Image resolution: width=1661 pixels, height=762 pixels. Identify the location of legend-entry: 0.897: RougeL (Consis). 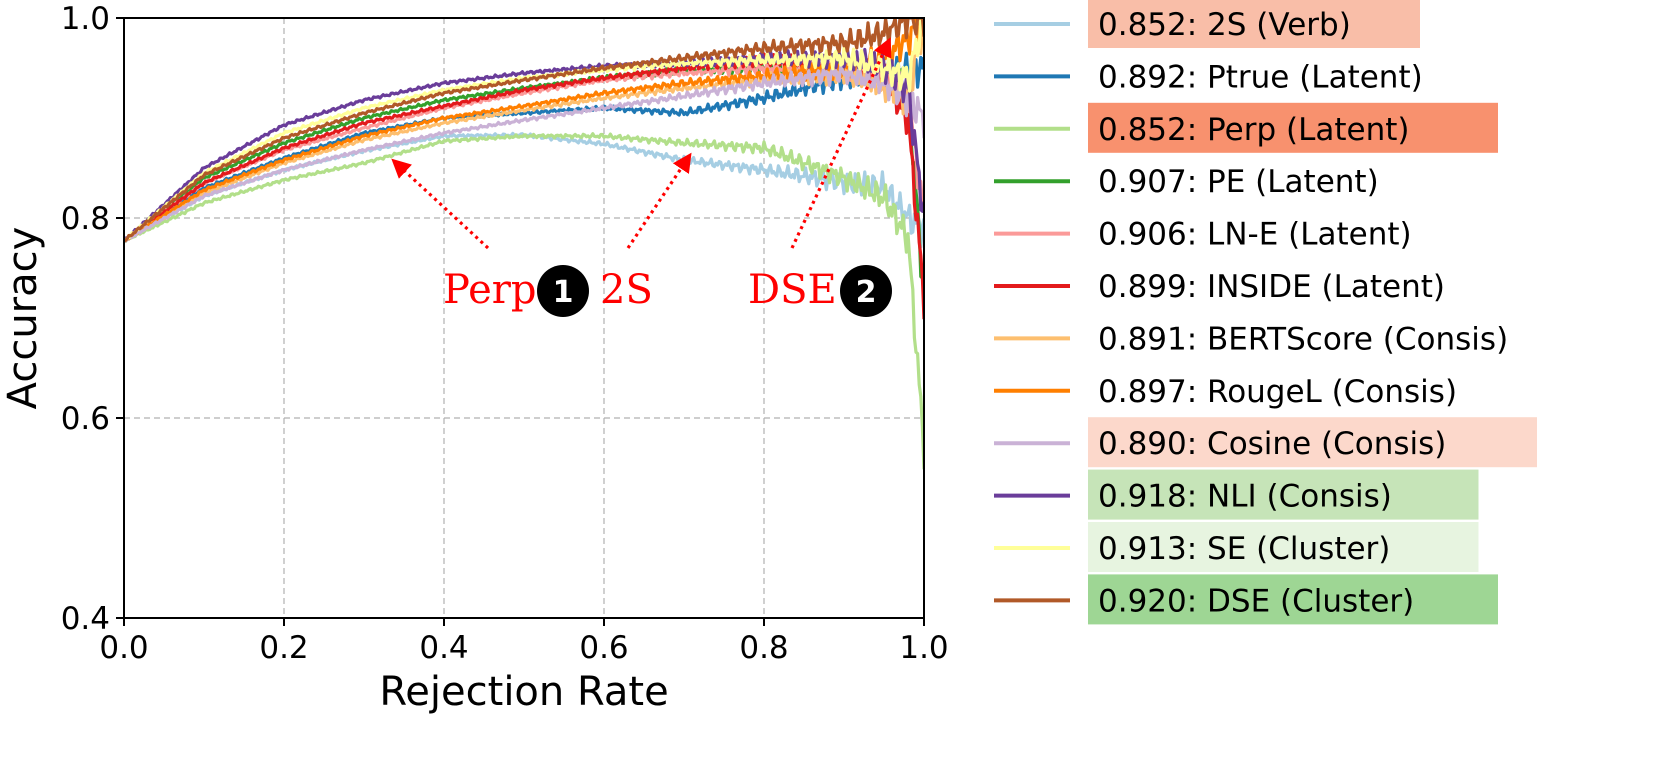
(1277, 392).